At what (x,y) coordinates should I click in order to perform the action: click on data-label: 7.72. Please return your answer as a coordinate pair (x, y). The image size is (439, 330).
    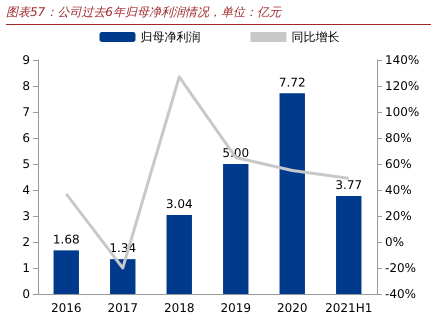
    Looking at the image, I should click on (292, 82).